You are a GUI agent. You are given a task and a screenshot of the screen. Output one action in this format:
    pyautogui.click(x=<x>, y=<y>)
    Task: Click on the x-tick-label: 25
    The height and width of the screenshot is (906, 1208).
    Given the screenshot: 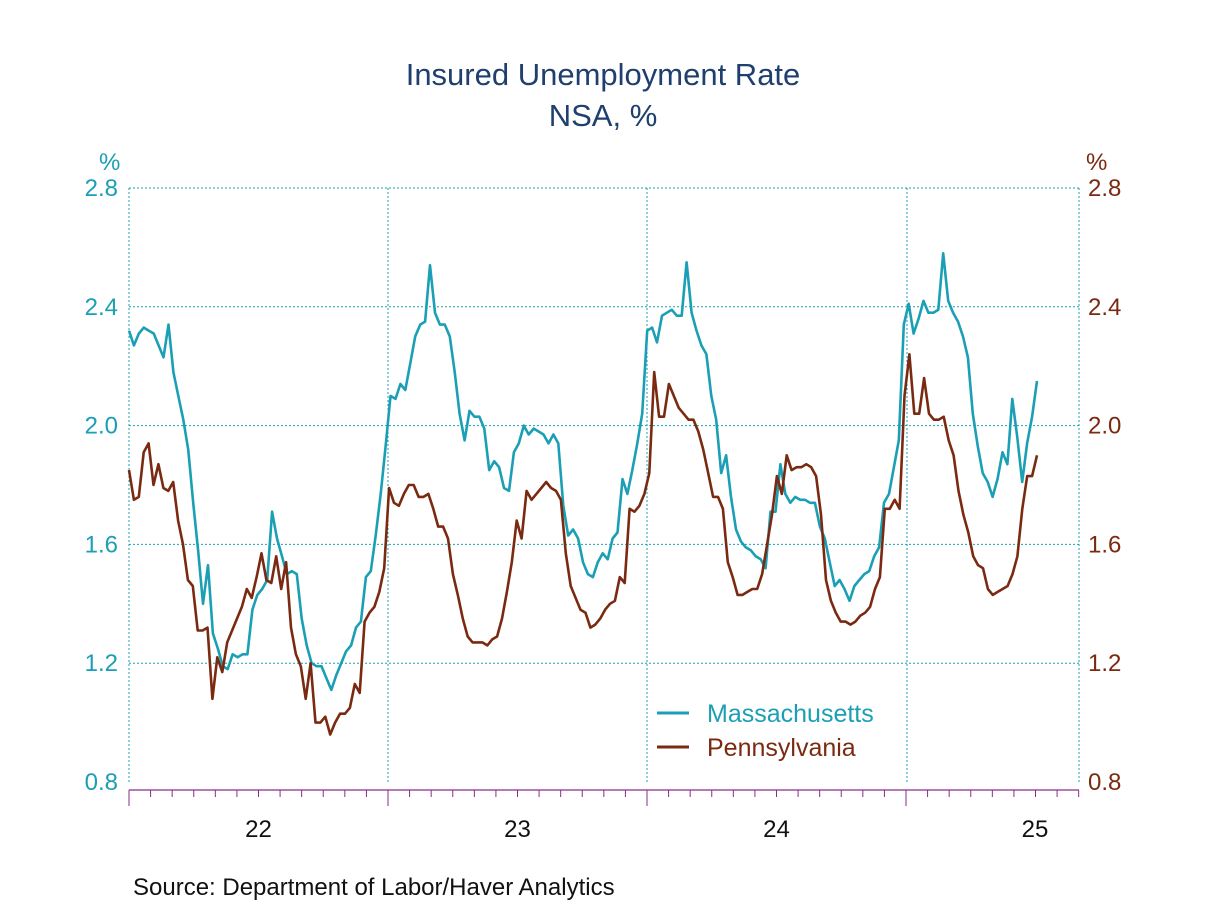 What is the action you would take?
    pyautogui.click(x=1035, y=829)
    